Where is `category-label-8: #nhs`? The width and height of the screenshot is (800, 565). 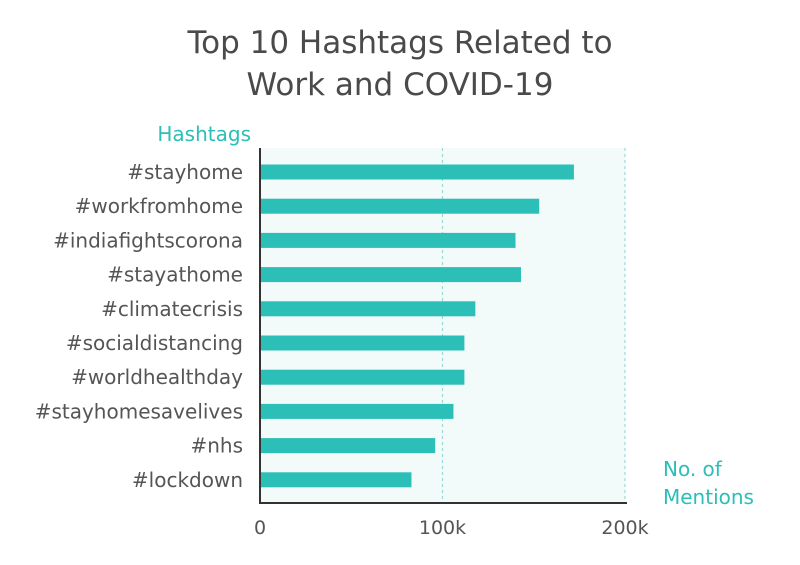 category-label-8: #nhs is located at coordinates (216, 446).